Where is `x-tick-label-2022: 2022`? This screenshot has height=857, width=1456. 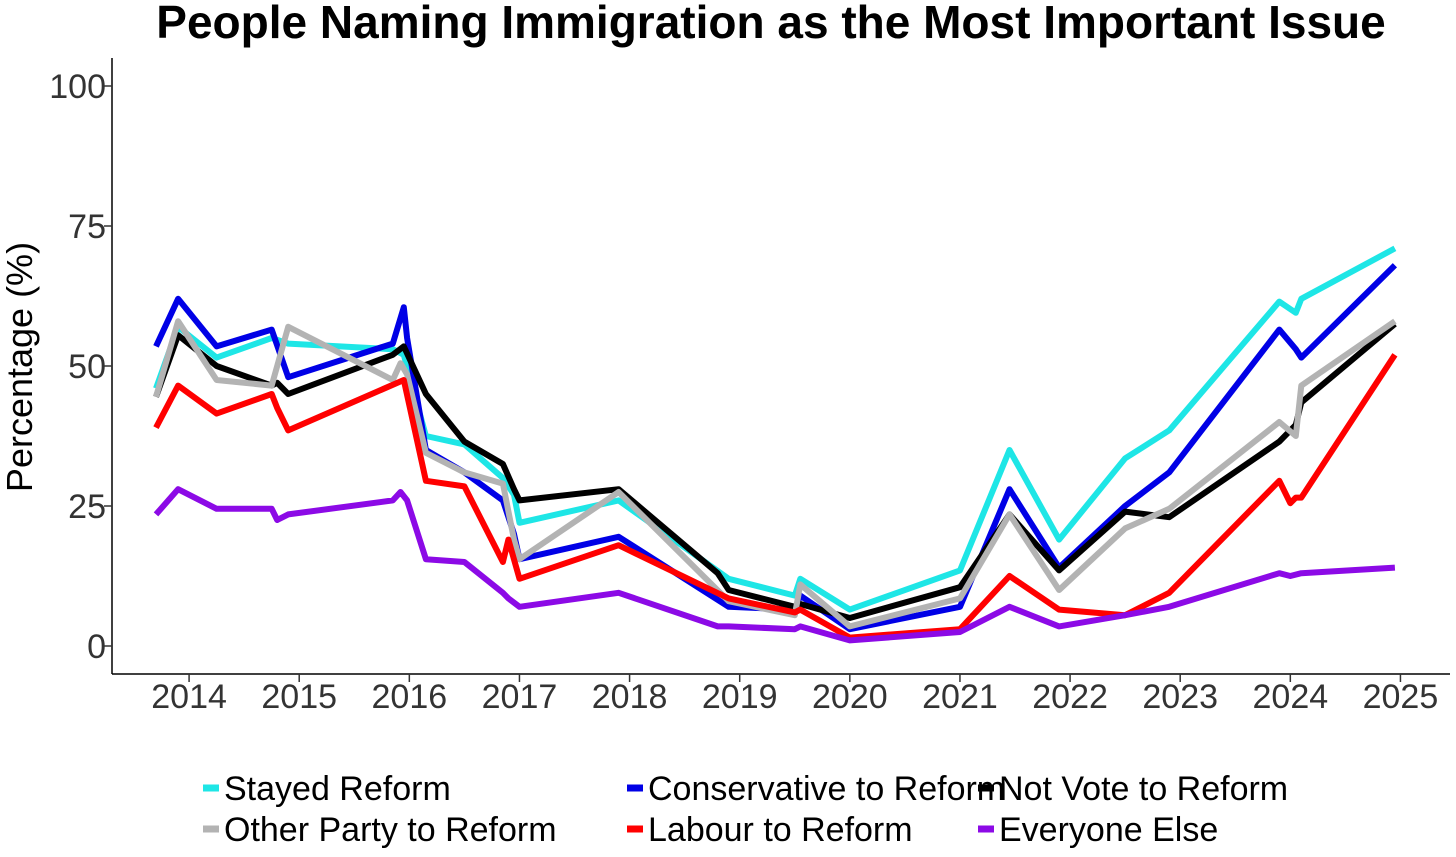
x-tick-label-2022: 2022 is located at coordinates (1070, 697).